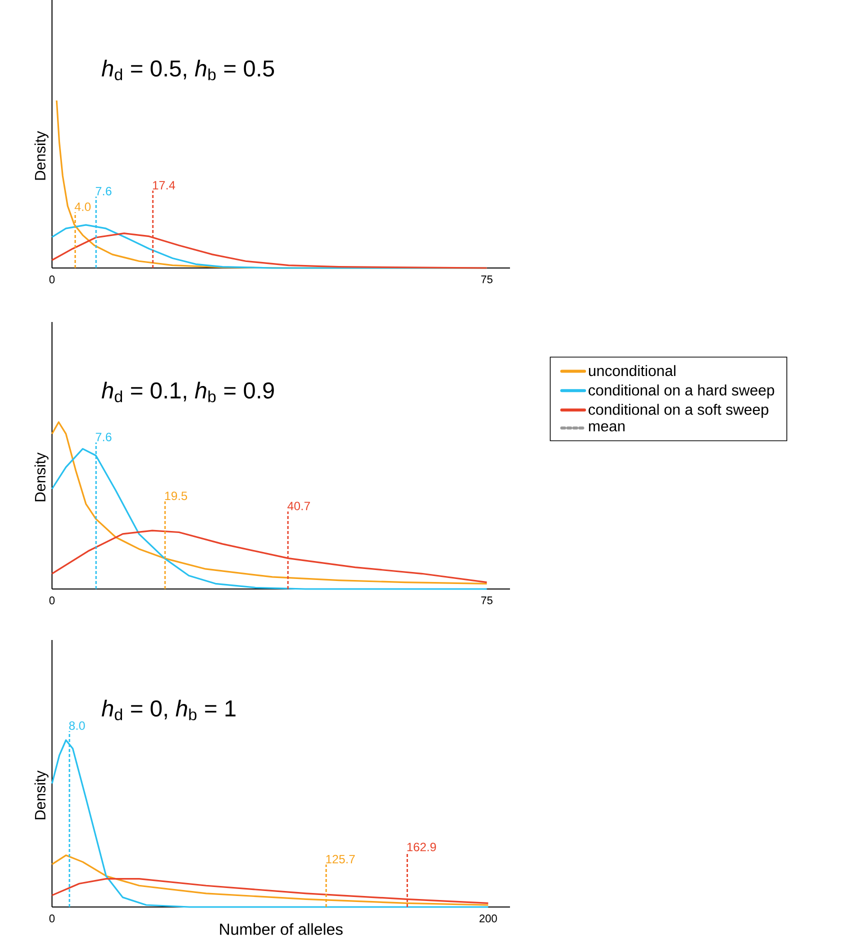 The width and height of the screenshot is (861, 946). I want to click on x-tick-label: 200, so click(488, 918).